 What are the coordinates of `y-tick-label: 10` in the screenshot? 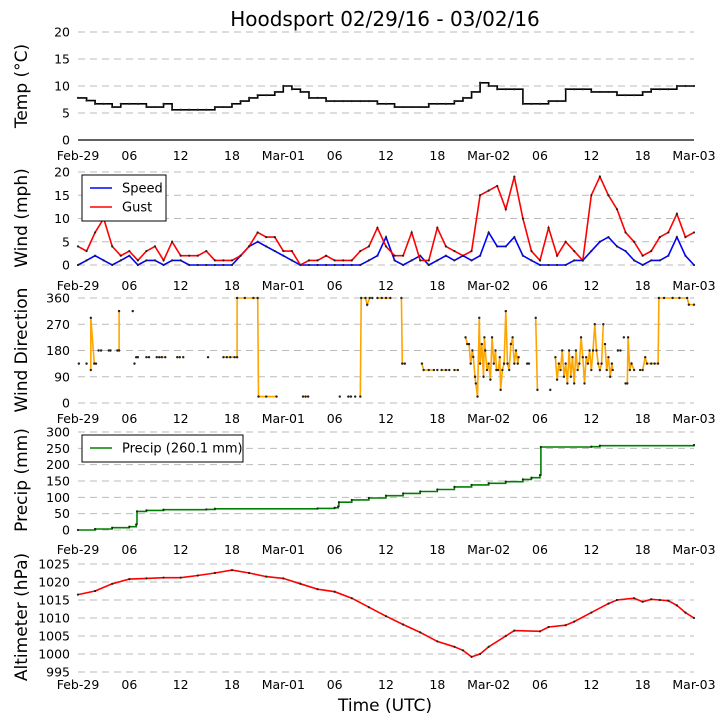 It's located at (62, 86).